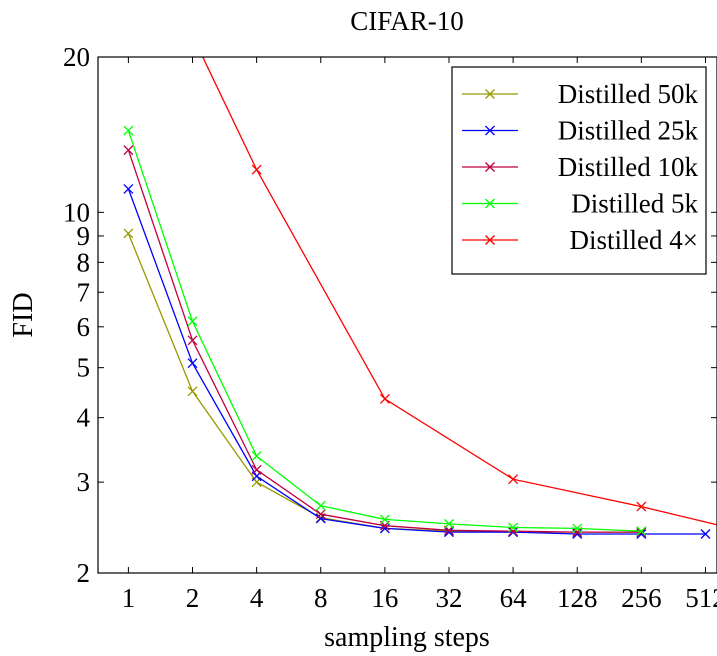 The image size is (717, 656). Describe the element at coordinates (84, 236) in the screenshot. I see `y-tick-label: 9` at that location.